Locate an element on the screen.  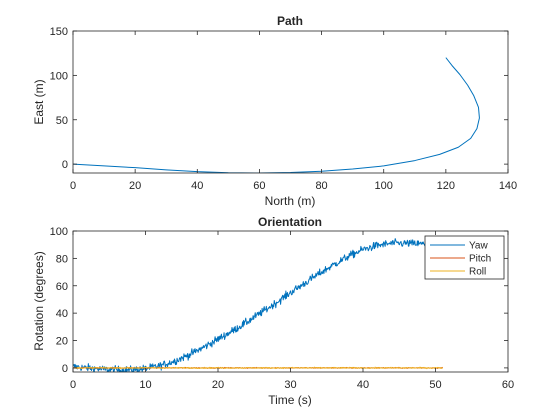
x-tick-label: 50 is located at coordinates (435, 385).